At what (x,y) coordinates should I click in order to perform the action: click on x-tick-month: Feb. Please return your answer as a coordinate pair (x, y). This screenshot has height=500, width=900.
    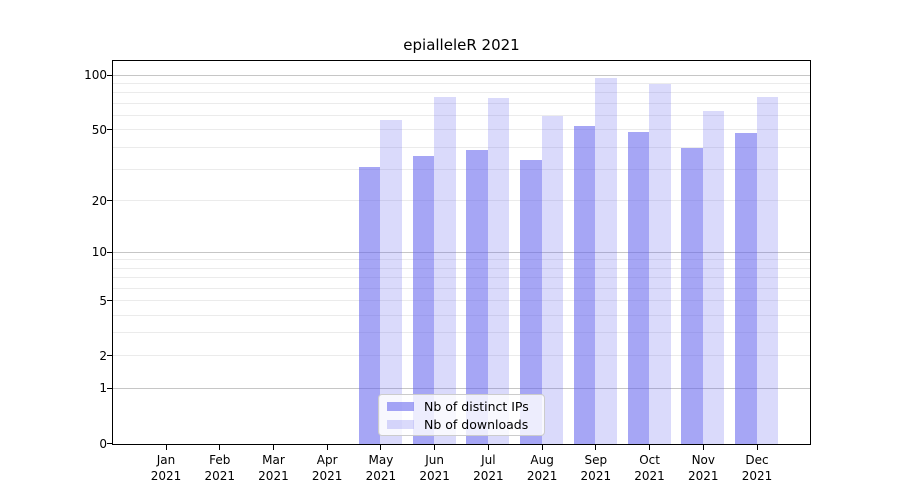
    Looking at the image, I should click on (220, 460).